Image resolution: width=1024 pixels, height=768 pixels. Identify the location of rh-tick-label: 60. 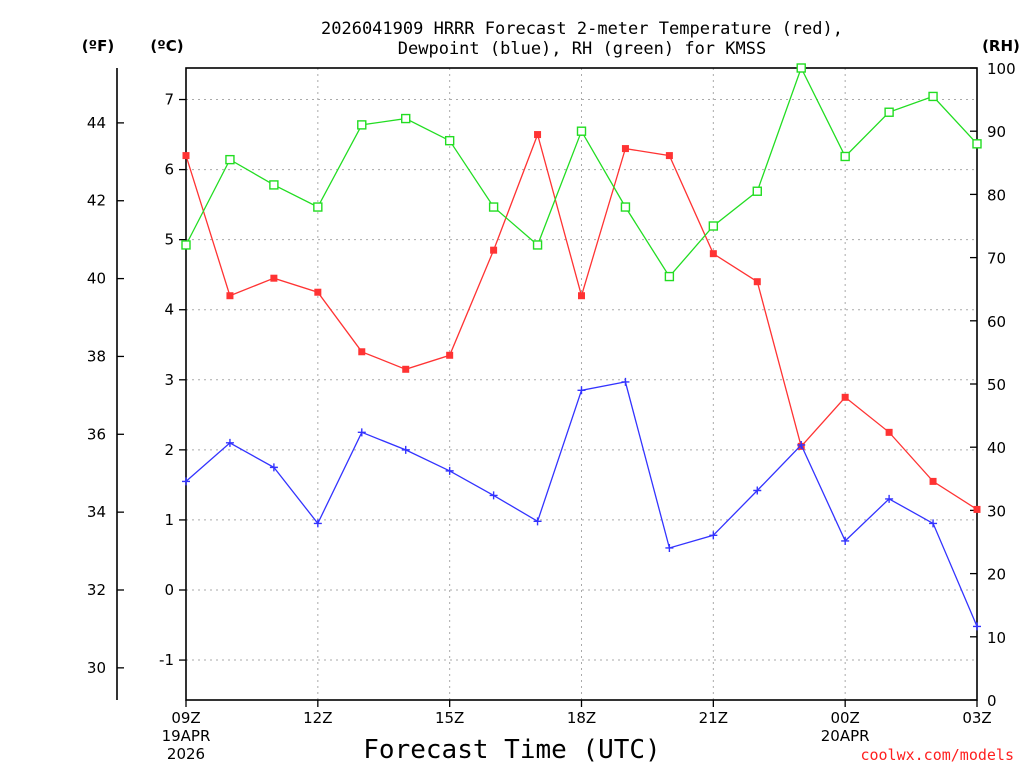
(996, 322).